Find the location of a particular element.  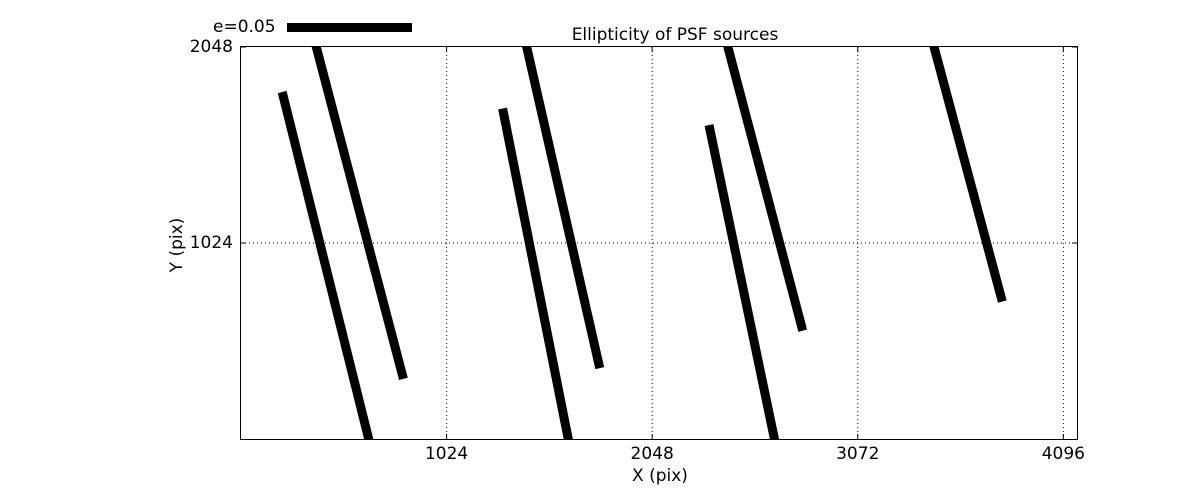

y-tick-label-2048: 2048 is located at coordinates (211, 47).